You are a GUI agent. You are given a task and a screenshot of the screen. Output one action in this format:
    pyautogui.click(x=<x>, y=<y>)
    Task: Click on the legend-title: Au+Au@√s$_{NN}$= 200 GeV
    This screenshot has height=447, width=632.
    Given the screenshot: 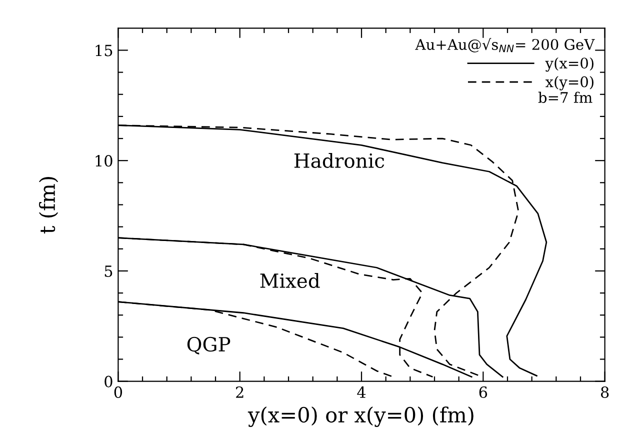 What is the action you would take?
    pyautogui.click(x=505, y=45)
    